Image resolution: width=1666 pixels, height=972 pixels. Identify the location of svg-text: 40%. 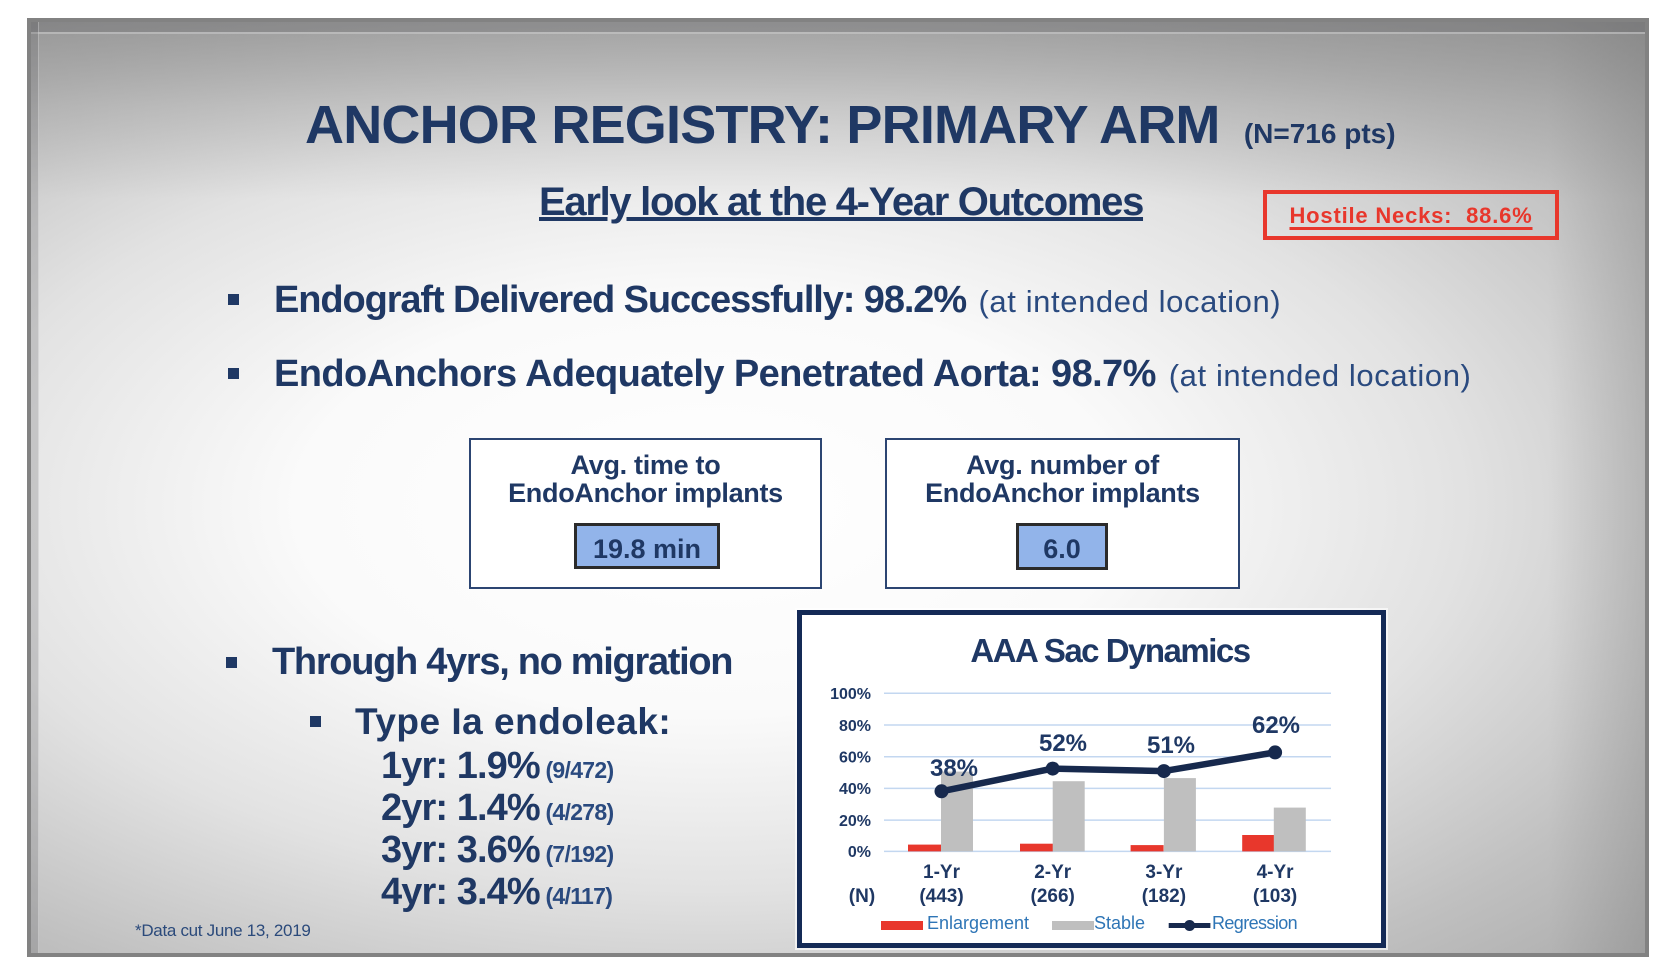
(855, 789).